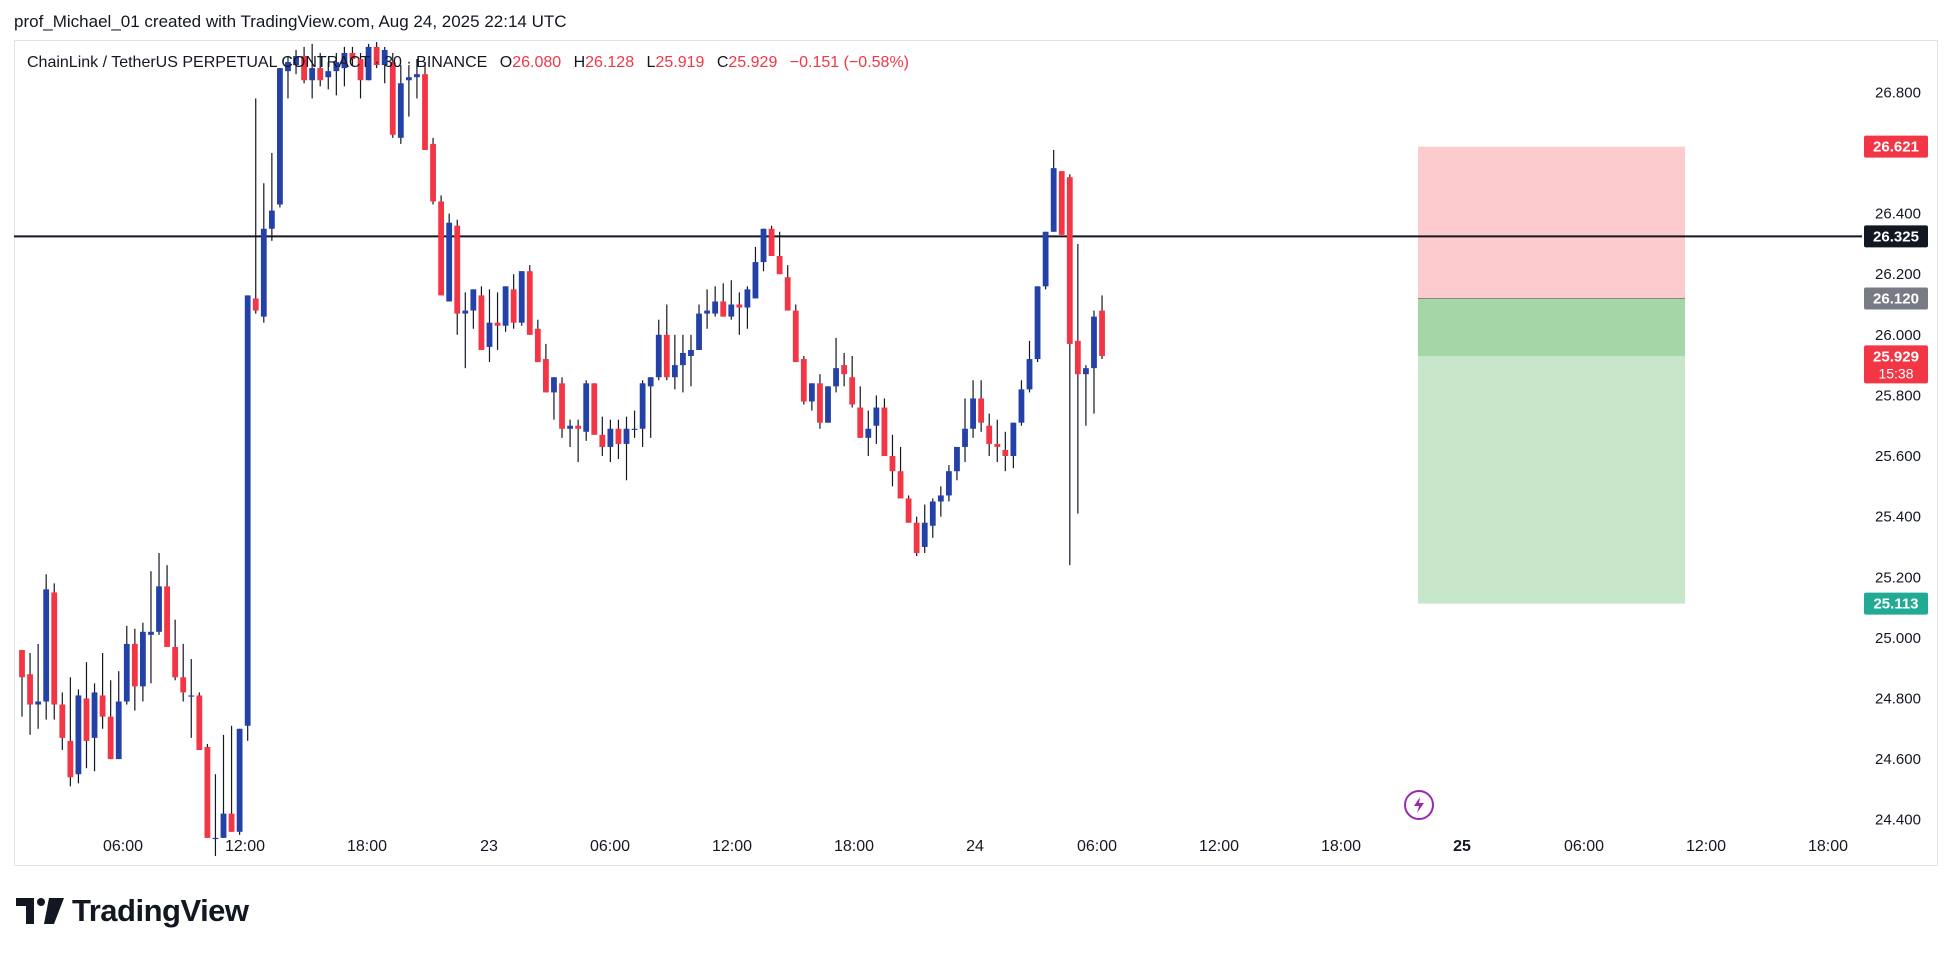 Image resolution: width=1950 pixels, height=956 pixels. I want to click on price-badge-text: 26.325, so click(1896, 236).